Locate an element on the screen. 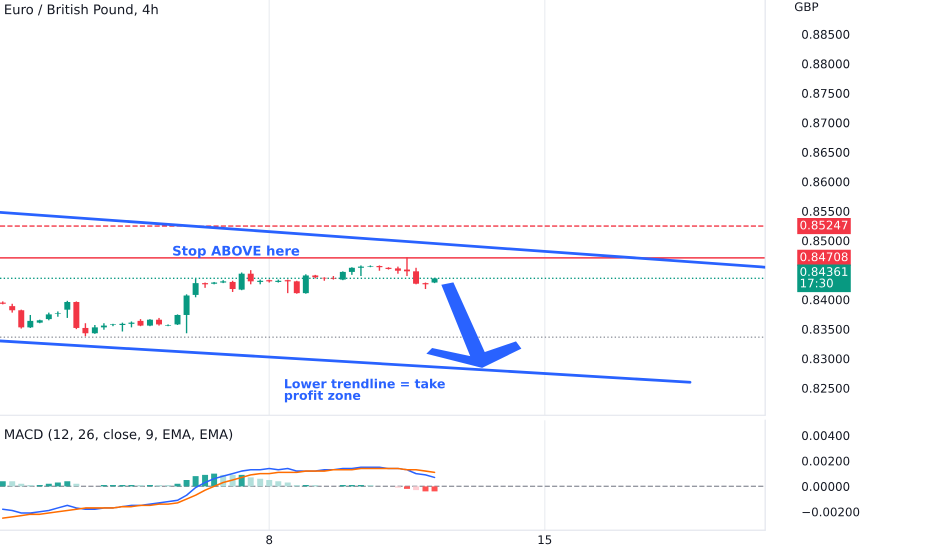 The image size is (932, 550). x-tick-label: 15 is located at coordinates (545, 539).